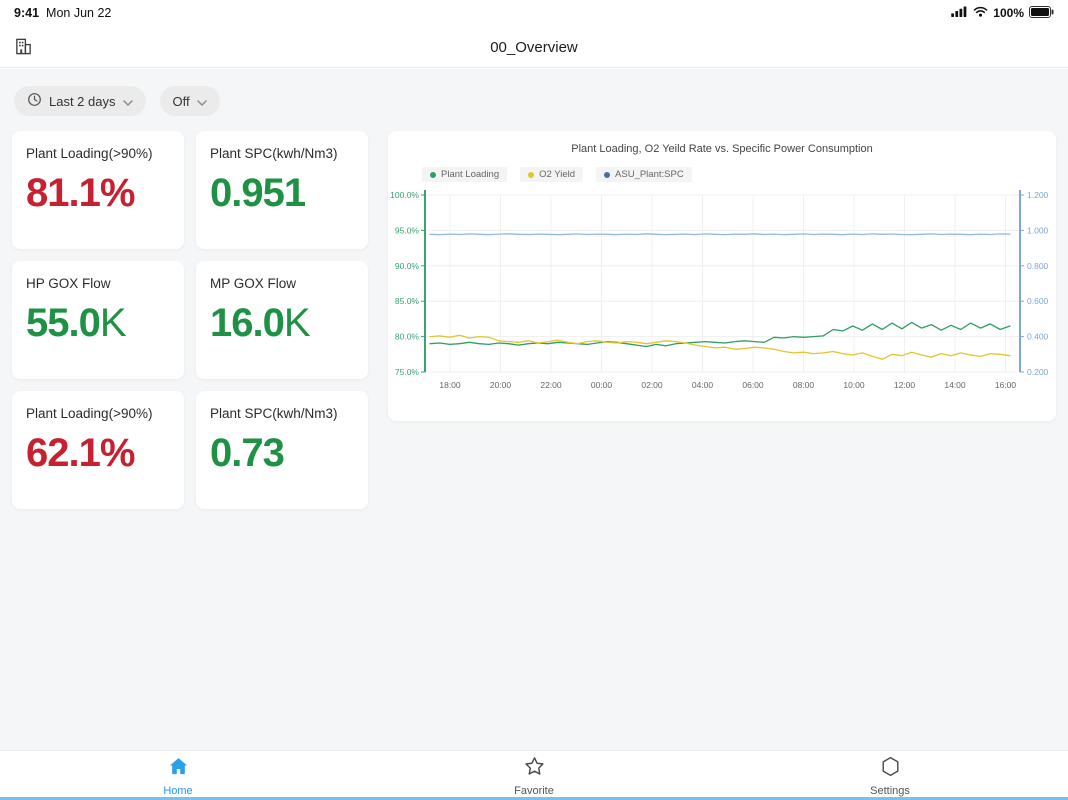 This screenshot has width=1068, height=800. I want to click on legend-label: O2 Yield, so click(557, 174).